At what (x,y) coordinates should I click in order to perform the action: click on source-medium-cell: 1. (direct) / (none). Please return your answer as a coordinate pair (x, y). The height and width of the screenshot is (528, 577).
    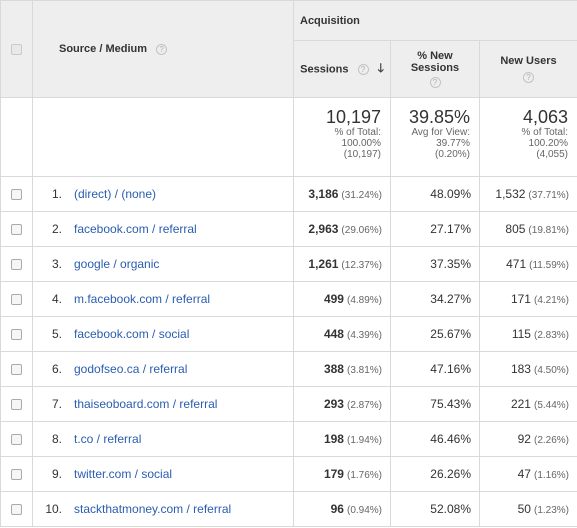
    Looking at the image, I should click on (163, 194).